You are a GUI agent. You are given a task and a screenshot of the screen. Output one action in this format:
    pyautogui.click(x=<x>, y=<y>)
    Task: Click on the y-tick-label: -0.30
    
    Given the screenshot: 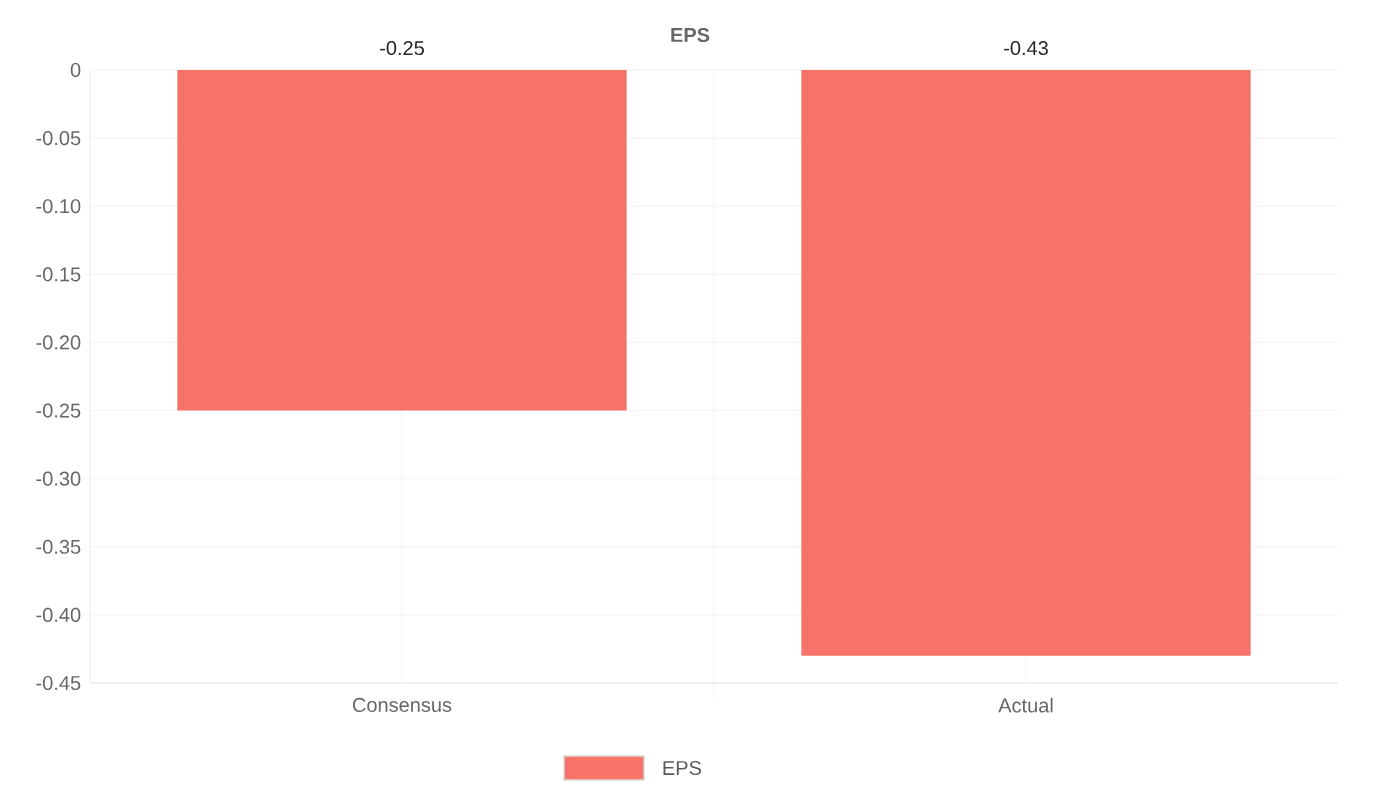 What is the action you would take?
    pyautogui.click(x=58, y=478)
    